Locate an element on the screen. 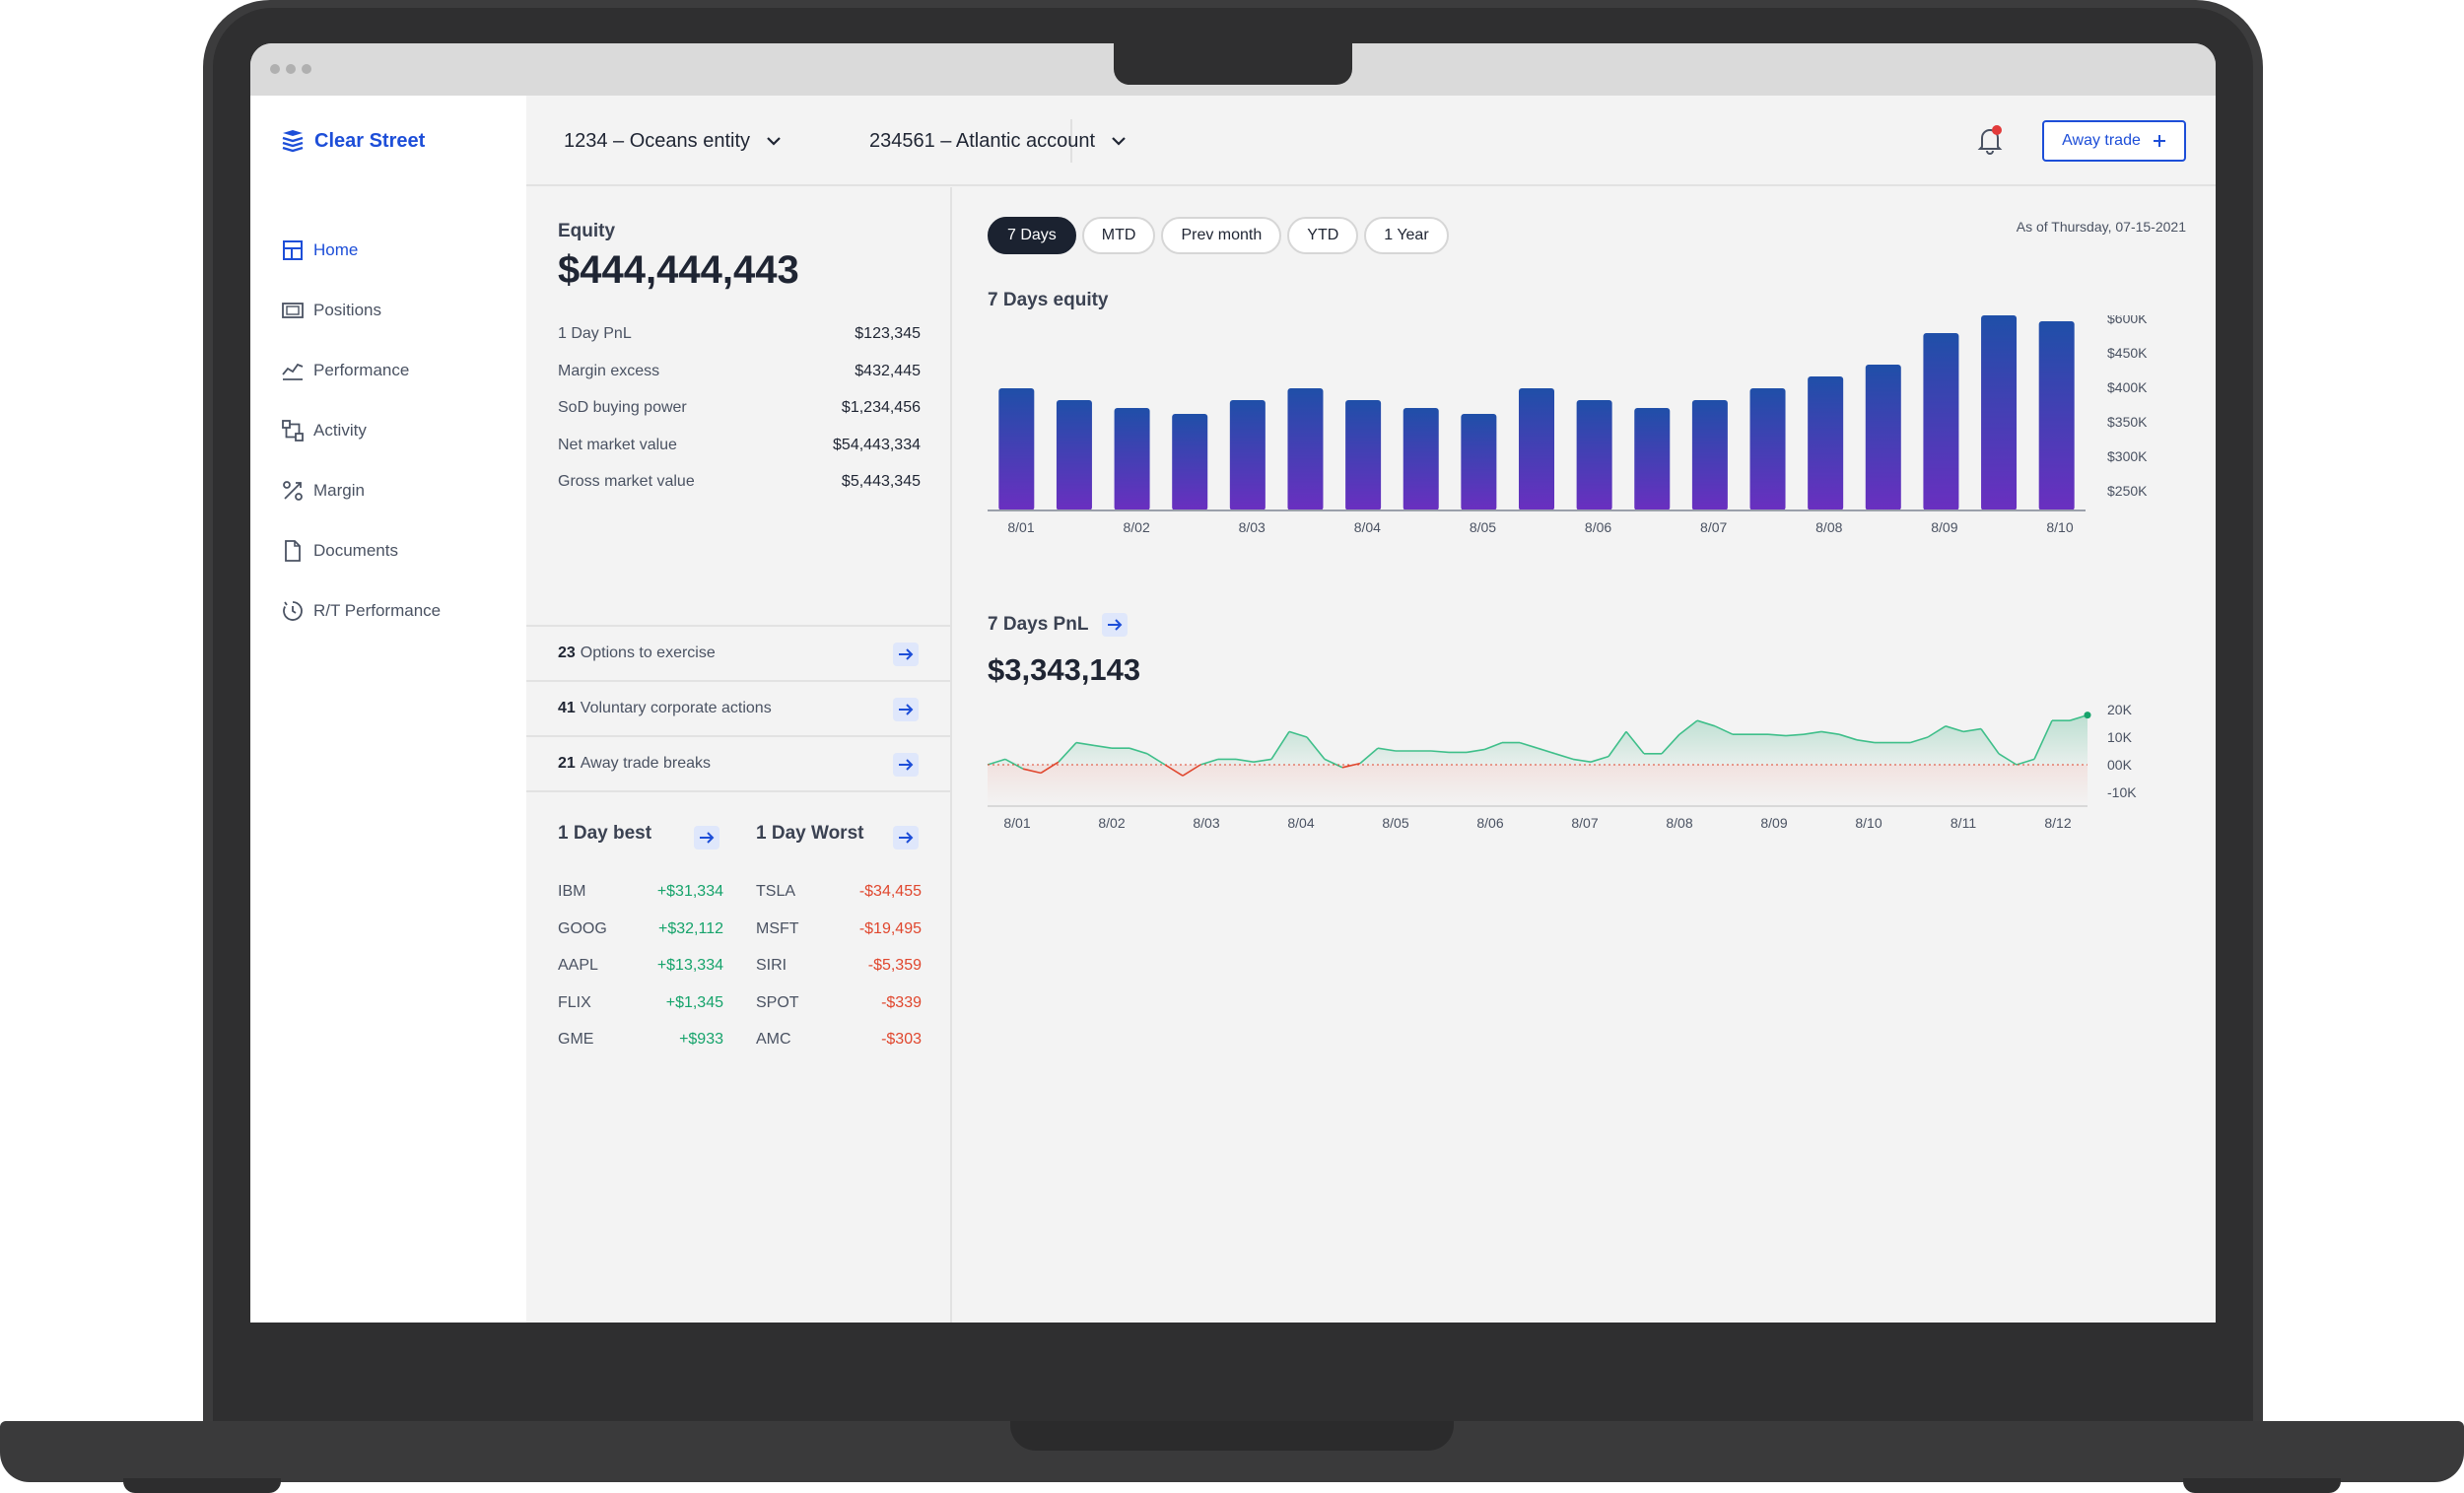  list-item: GME +$933 is located at coordinates (640, 1050).